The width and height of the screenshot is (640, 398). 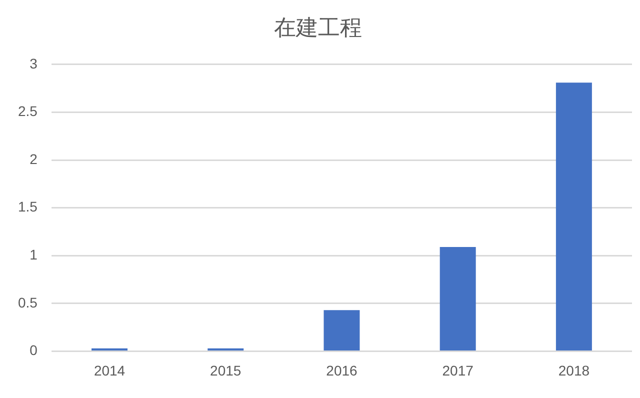 What do you see at coordinates (574, 370) in the screenshot?
I see `x-tick-label: 2018` at bounding box center [574, 370].